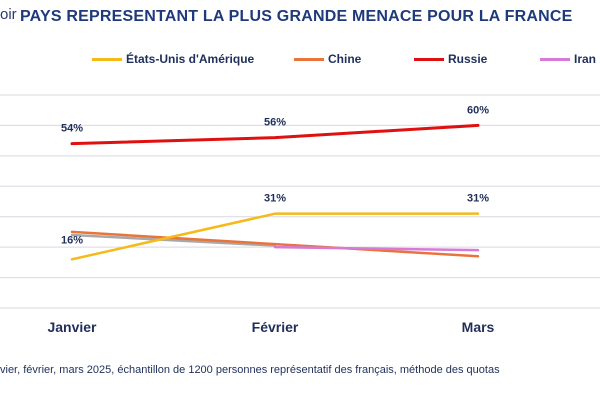 The width and height of the screenshot is (600, 400). Describe the element at coordinates (376, 248) in the screenshot. I see `series-line-iran` at that location.